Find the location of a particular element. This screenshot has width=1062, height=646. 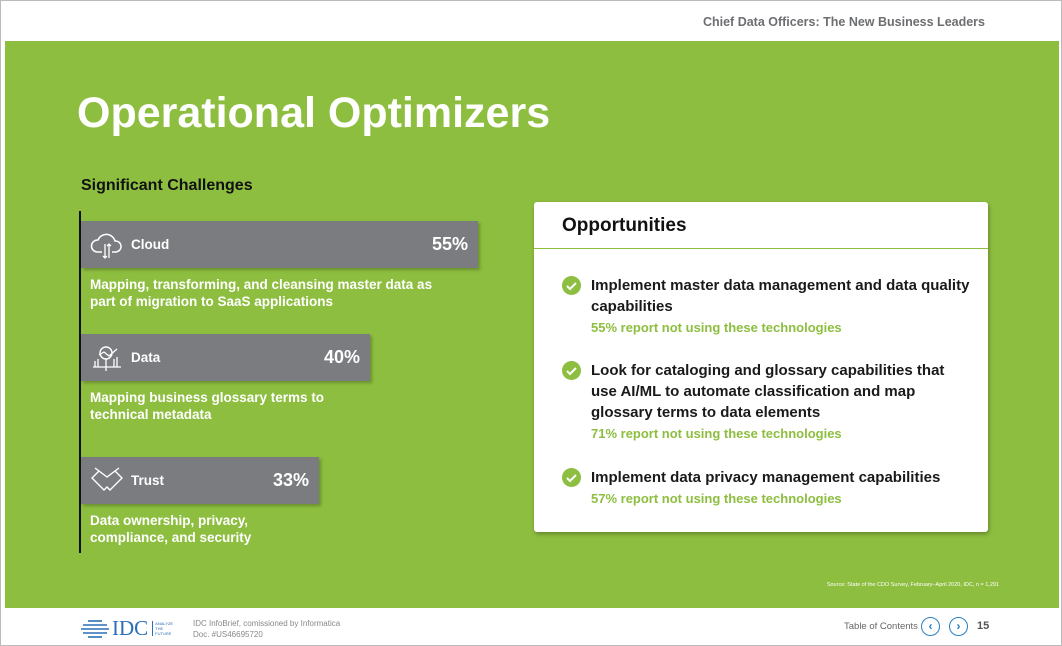

divider-line is located at coordinates (80, 382).